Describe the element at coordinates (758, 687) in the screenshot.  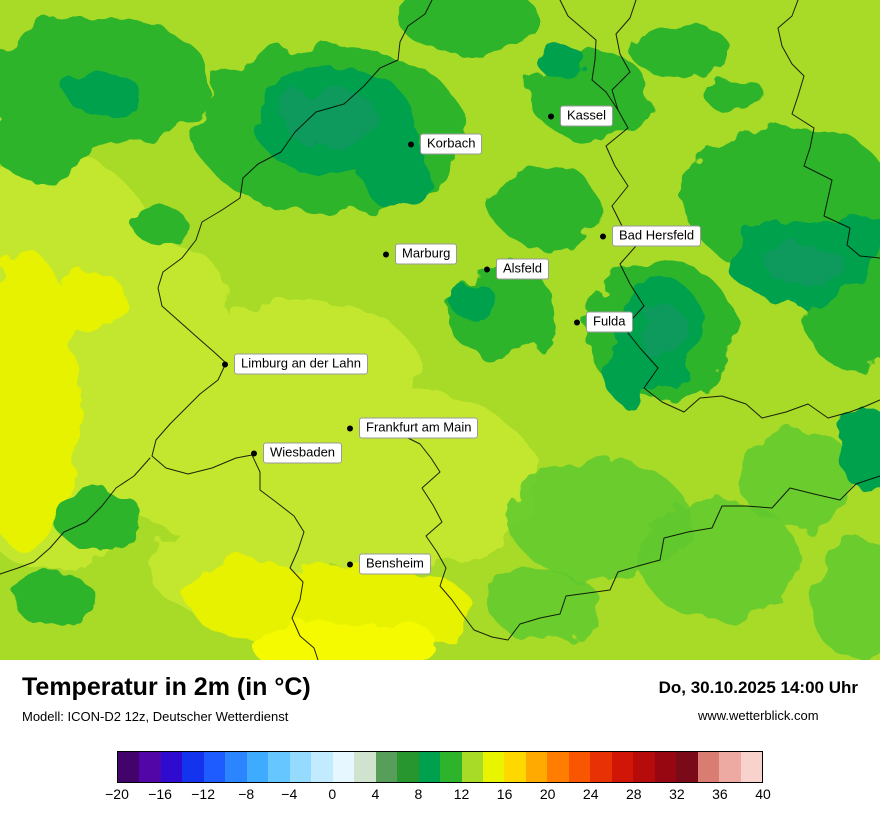
I see `datetime-text: Do, 30.10.2025 14:00 Uhr` at that location.